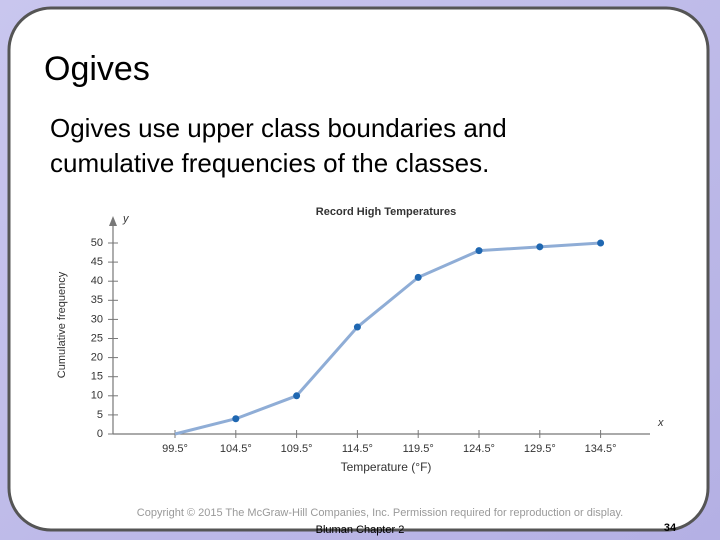 This screenshot has width=720, height=545. What do you see at coordinates (386, 212) in the screenshot?
I see `chart-title: Record High Temperatures` at bounding box center [386, 212].